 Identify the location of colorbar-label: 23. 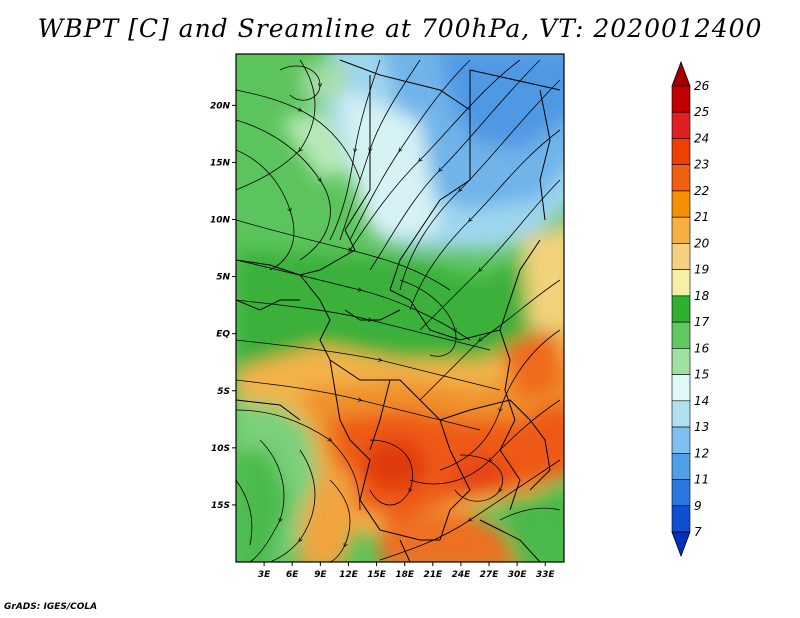
(701, 165).